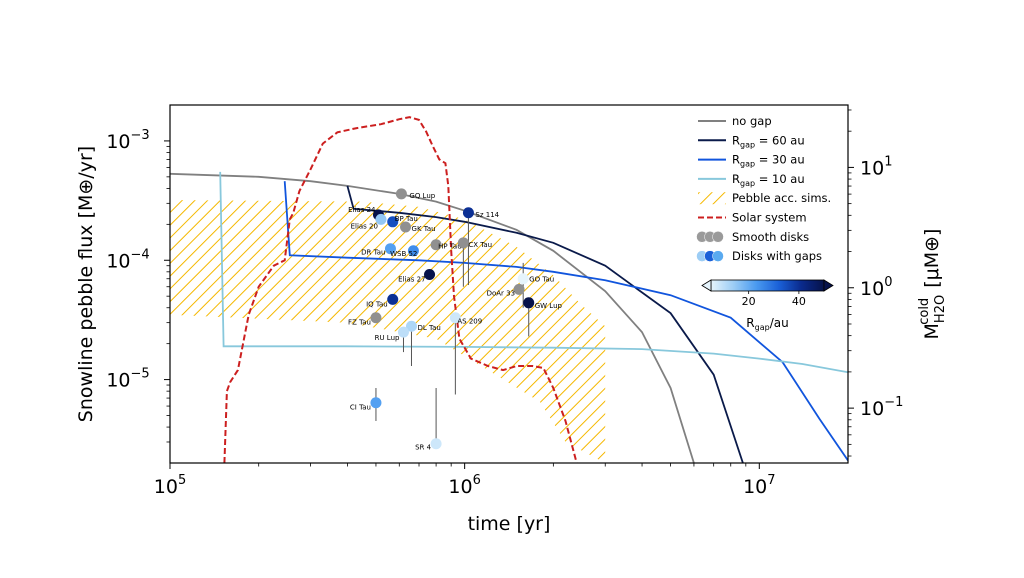 This screenshot has width=1024, height=578. Describe the element at coordinates (768, 141) in the screenshot. I see `legend-label: Rgap = 60 au` at that location.